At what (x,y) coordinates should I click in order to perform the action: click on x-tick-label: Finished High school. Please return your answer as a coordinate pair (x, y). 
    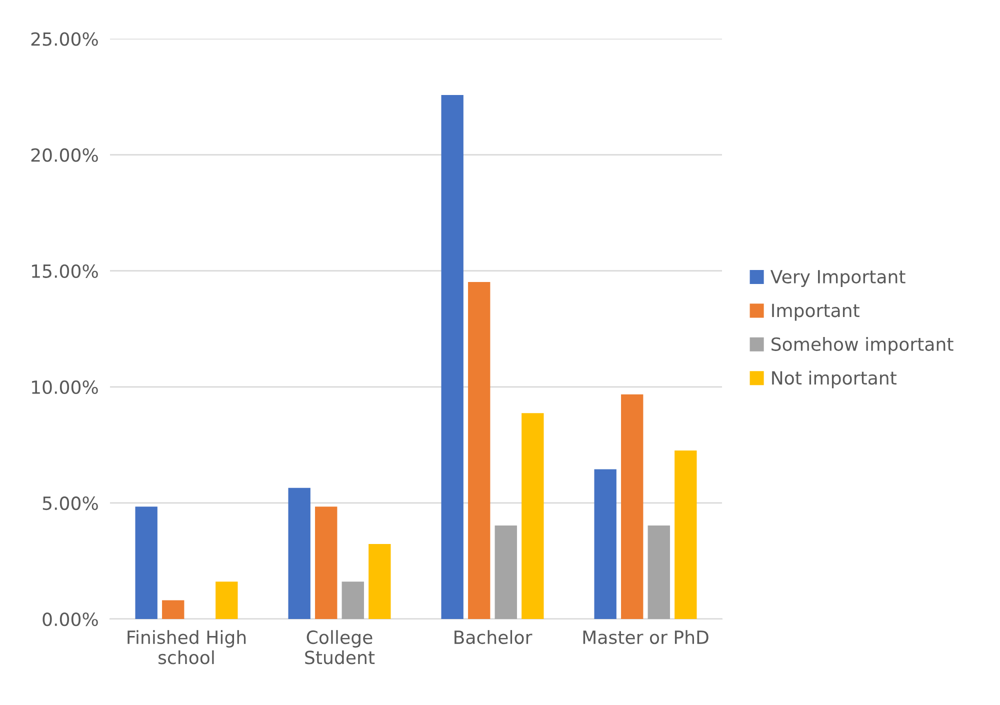
    Looking at the image, I should click on (187, 647).